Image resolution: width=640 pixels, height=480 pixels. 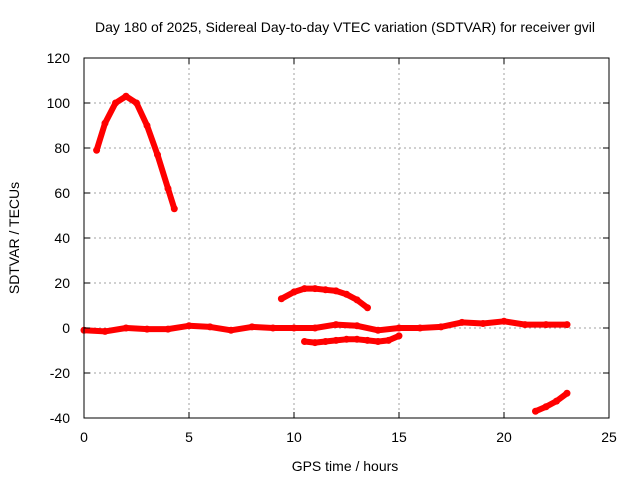 I want to click on x-axis-label: GPS time / hours, so click(x=345, y=466).